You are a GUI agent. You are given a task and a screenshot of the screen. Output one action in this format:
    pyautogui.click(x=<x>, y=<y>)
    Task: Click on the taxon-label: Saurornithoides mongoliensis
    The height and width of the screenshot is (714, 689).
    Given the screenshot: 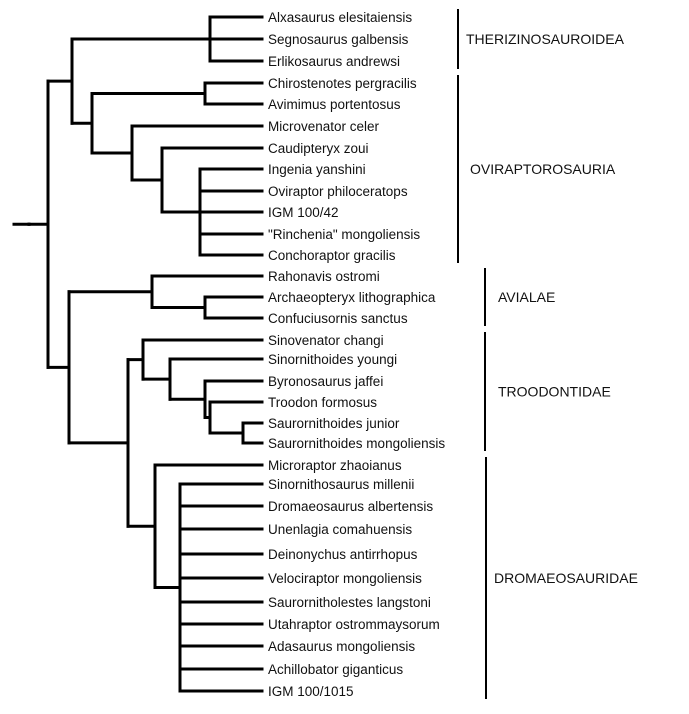 What is the action you would take?
    pyautogui.click(x=356, y=443)
    